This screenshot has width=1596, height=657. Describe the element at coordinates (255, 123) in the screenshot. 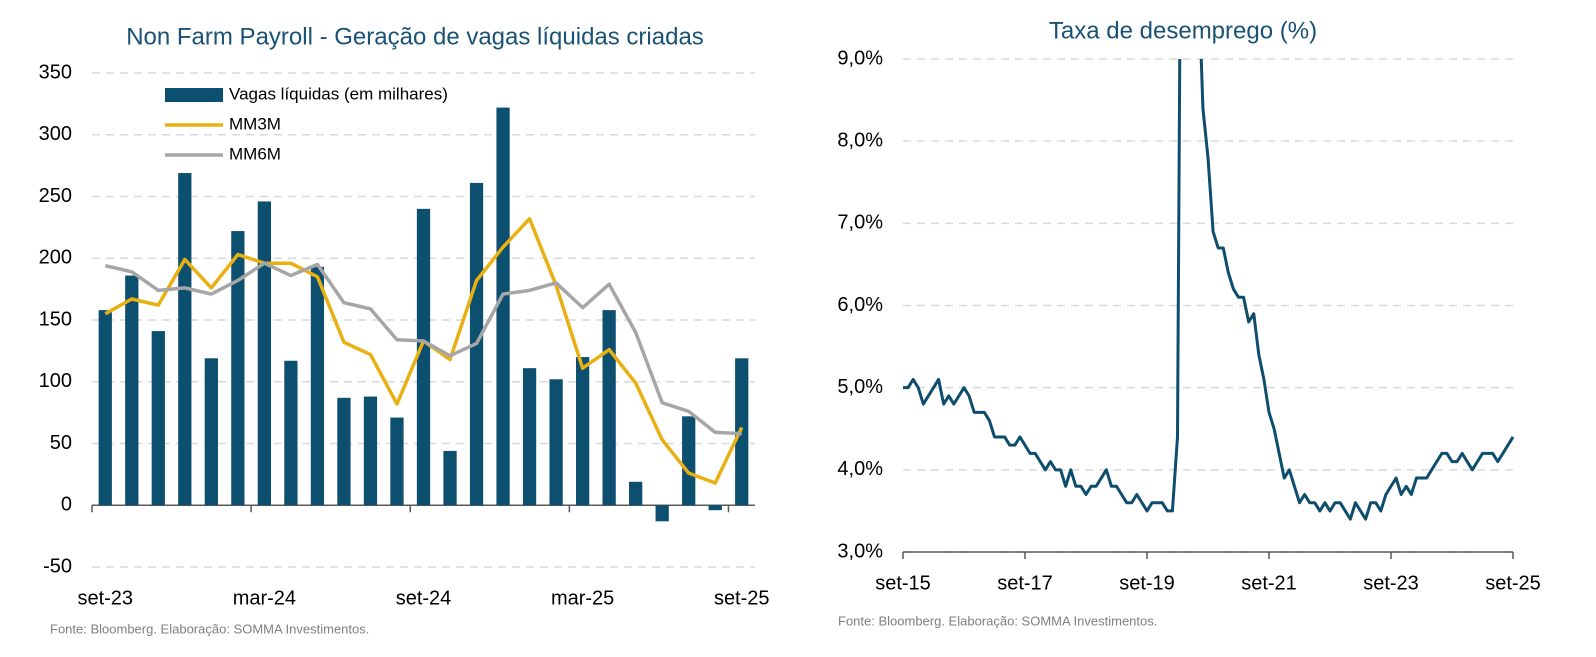

I see `legend-label: MM3M` at that location.